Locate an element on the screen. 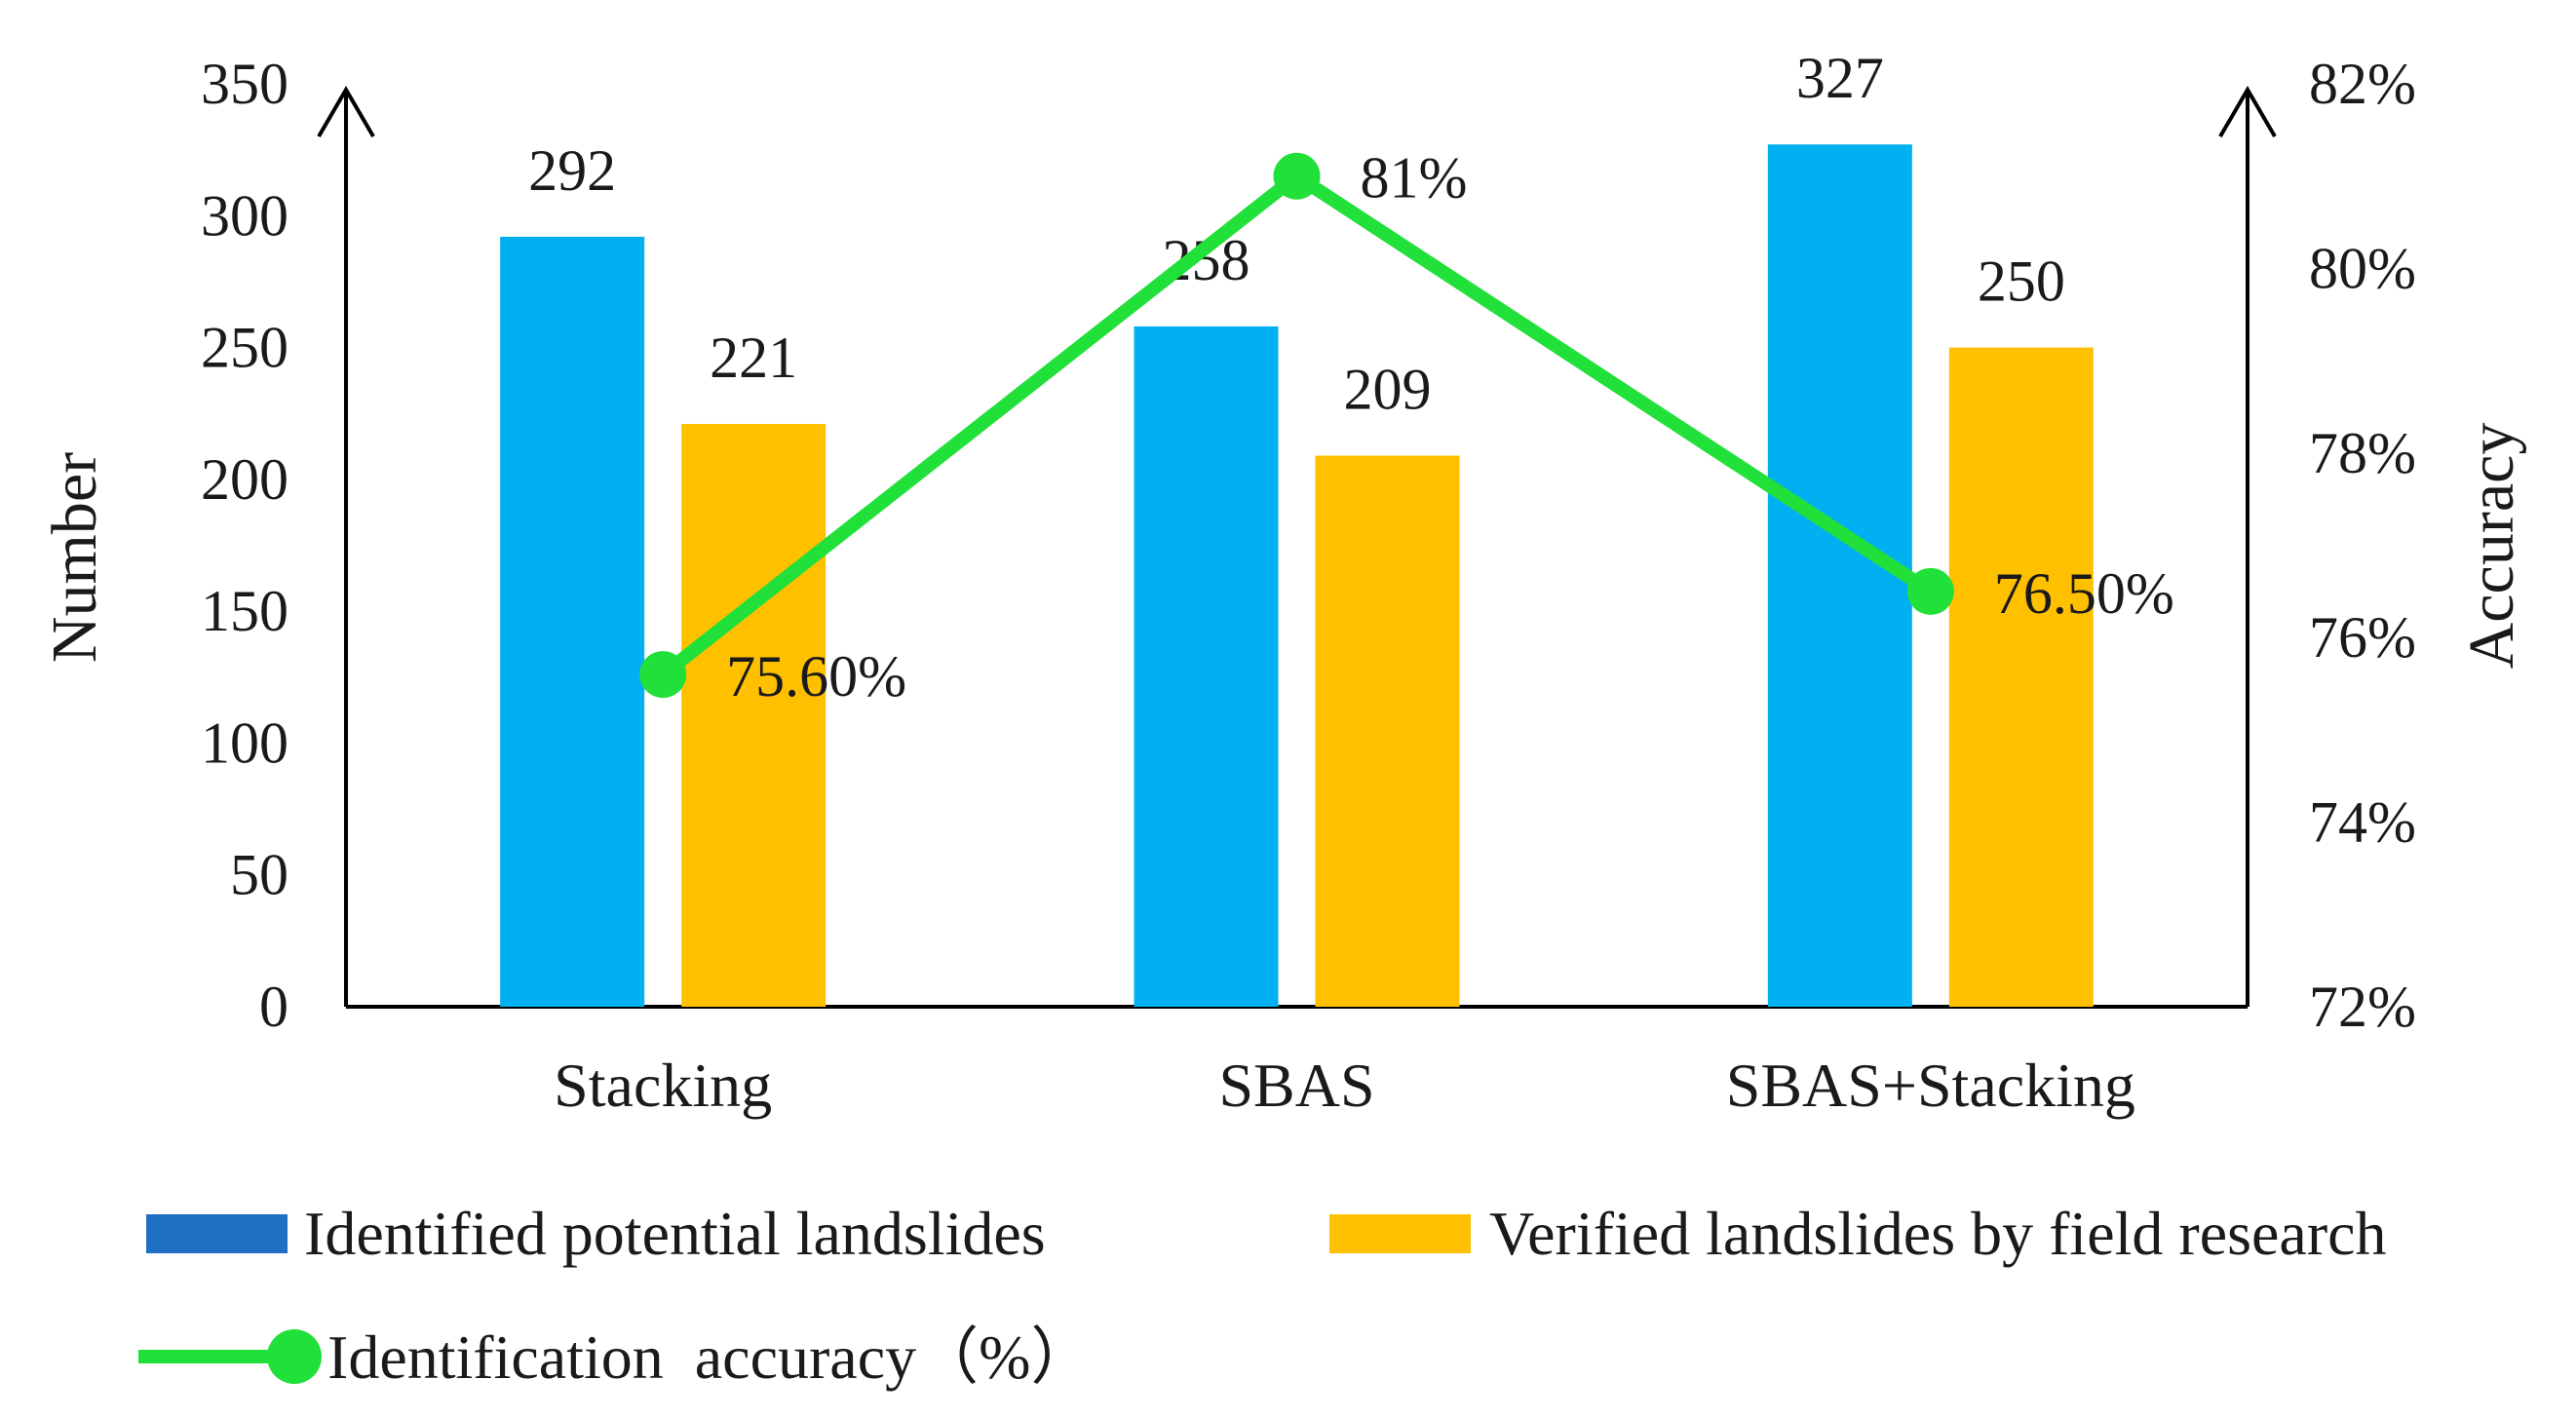  bar-label-1-2: 250 is located at coordinates (2022, 281).